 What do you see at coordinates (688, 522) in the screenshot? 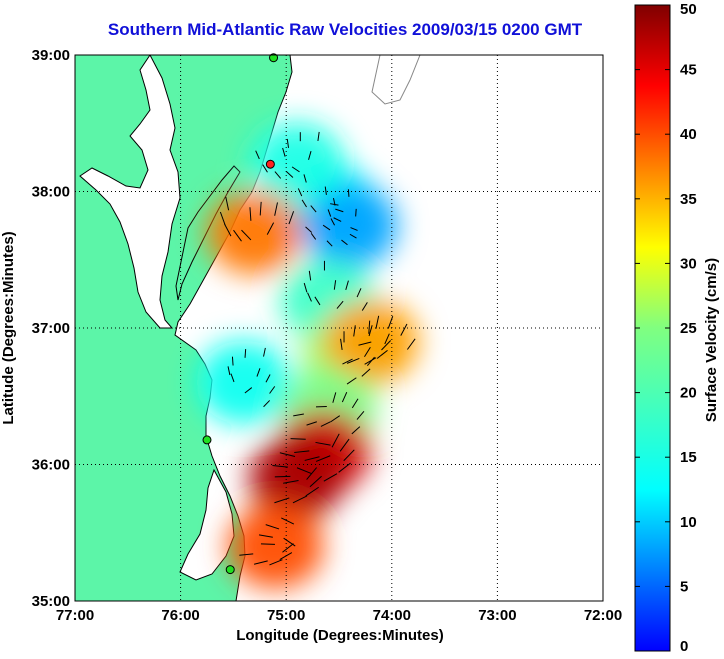
I see `colorbar-tick-label: 10` at bounding box center [688, 522].